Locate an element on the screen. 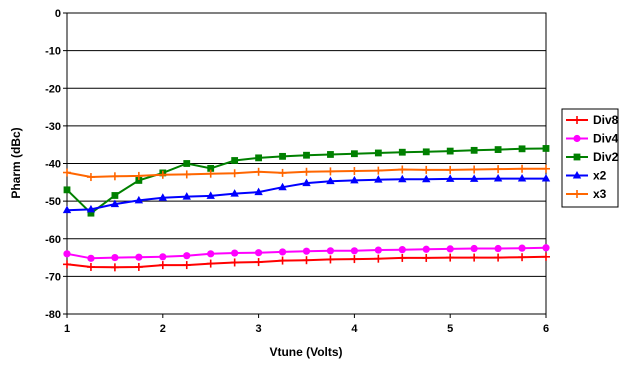  y-tick-label: -80 is located at coordinates (53, 315).